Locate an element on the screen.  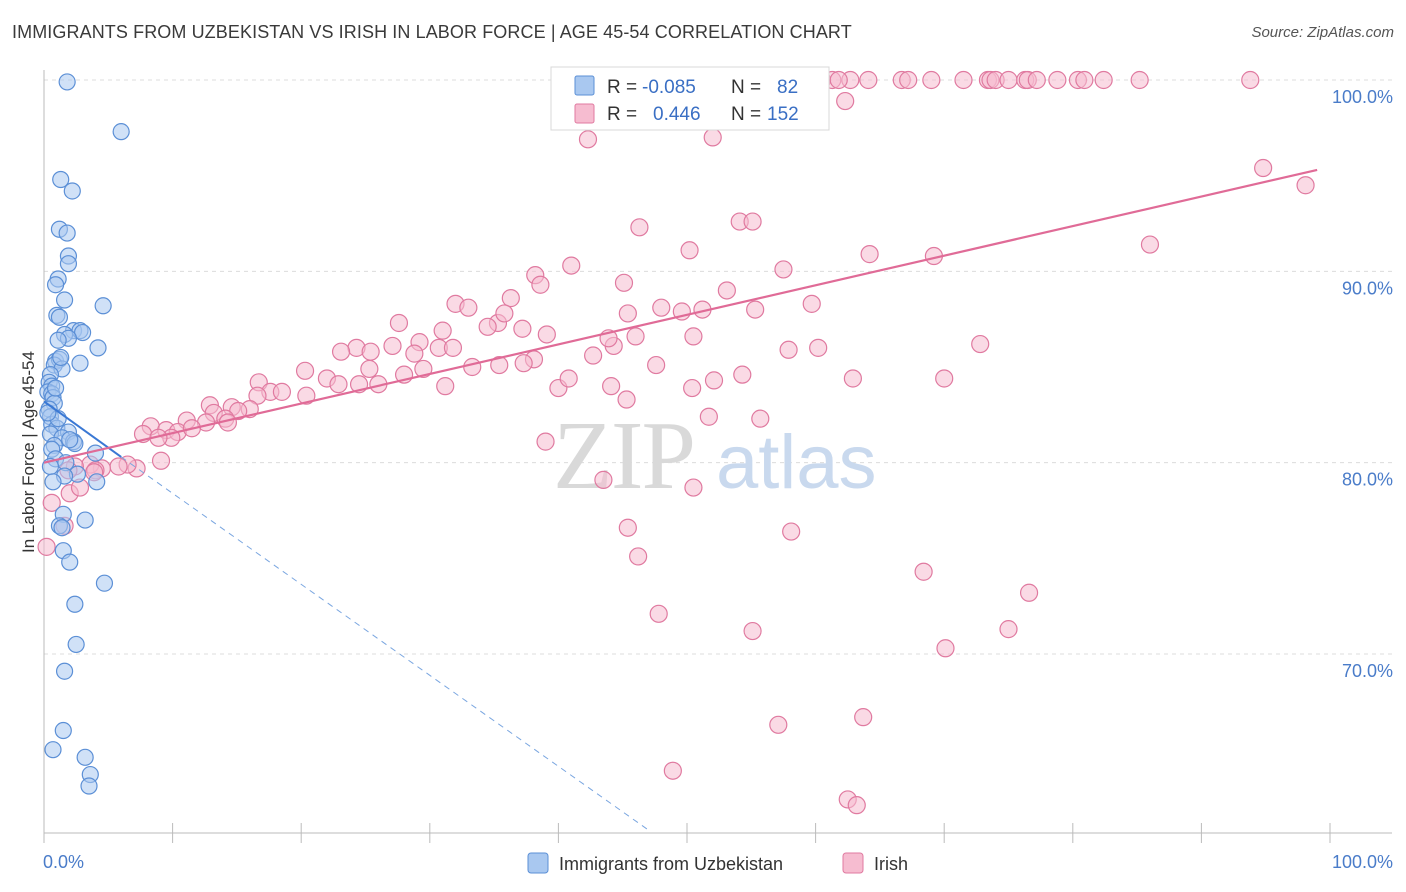
bottom-legend-label-irish: Irish is located at coordinates (891, 864).